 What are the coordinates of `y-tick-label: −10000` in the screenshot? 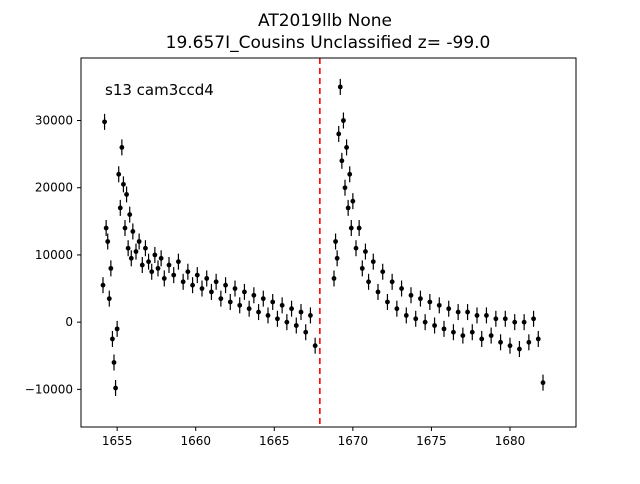 It's located at (49, 389).